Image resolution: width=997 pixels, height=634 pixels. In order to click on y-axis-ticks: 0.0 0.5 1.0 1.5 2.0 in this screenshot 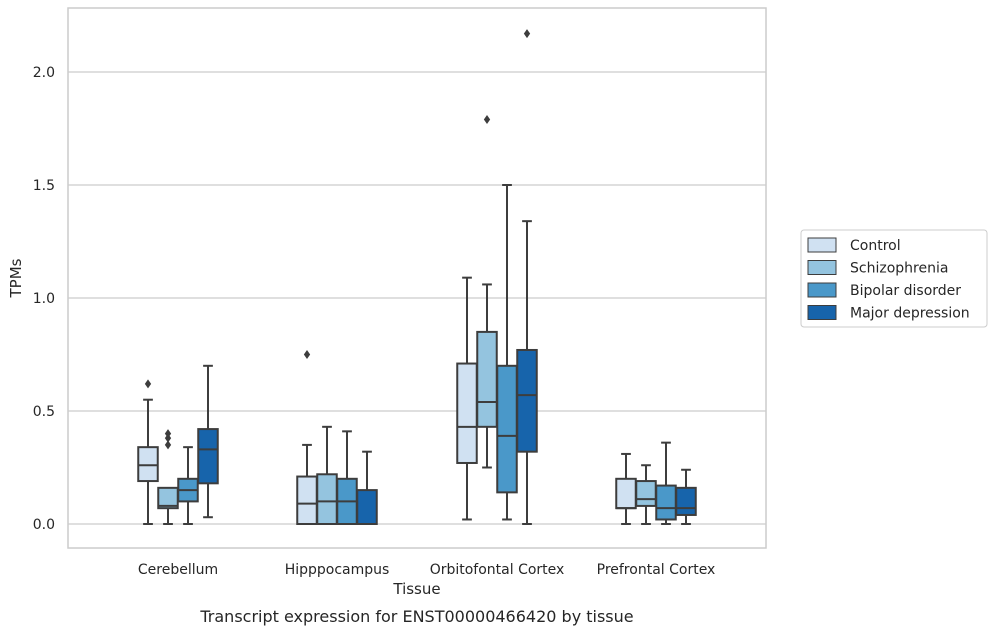, I will do `click(44, 299)`.